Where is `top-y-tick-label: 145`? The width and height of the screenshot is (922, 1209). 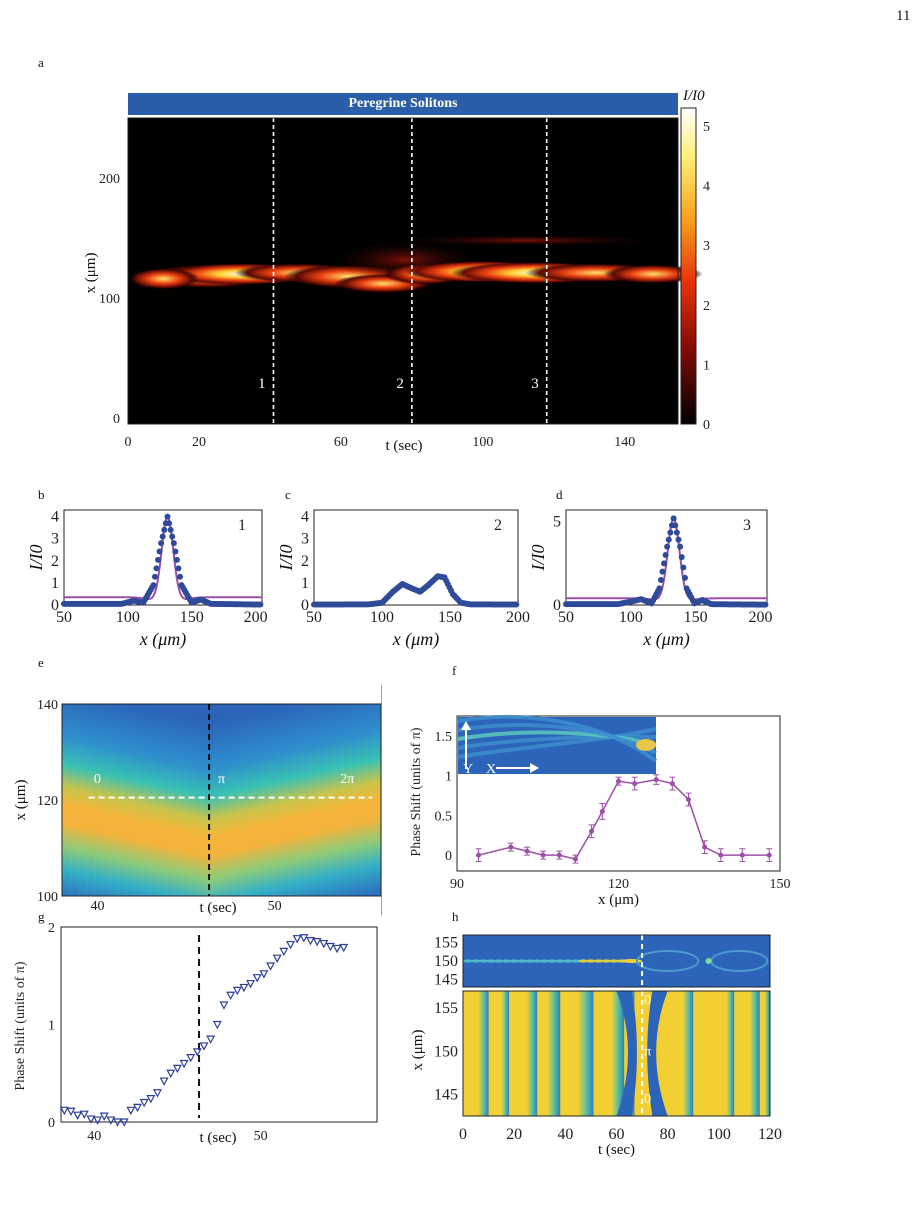 top-y-tick-label: 145 is located at coordinates (446, 980).